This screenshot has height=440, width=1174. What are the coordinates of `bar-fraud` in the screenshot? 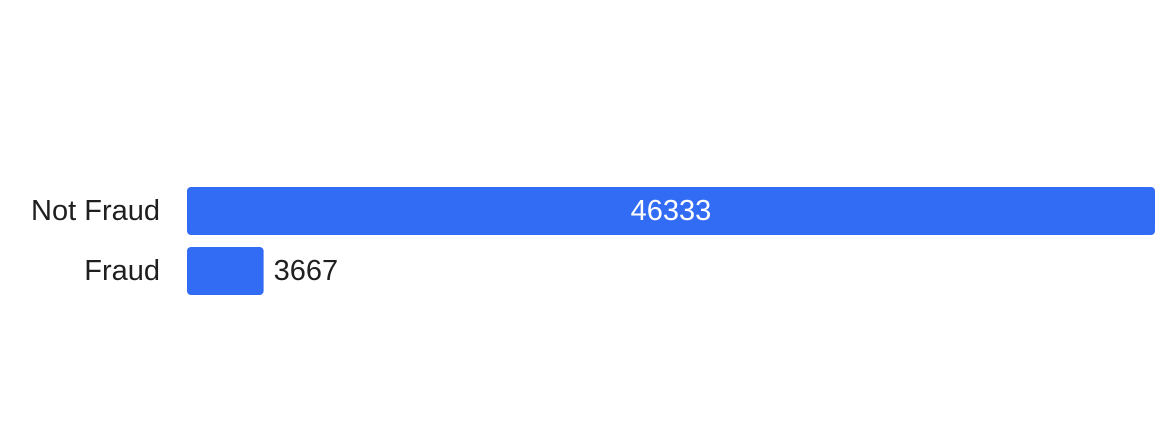 It's located at (225, 271).